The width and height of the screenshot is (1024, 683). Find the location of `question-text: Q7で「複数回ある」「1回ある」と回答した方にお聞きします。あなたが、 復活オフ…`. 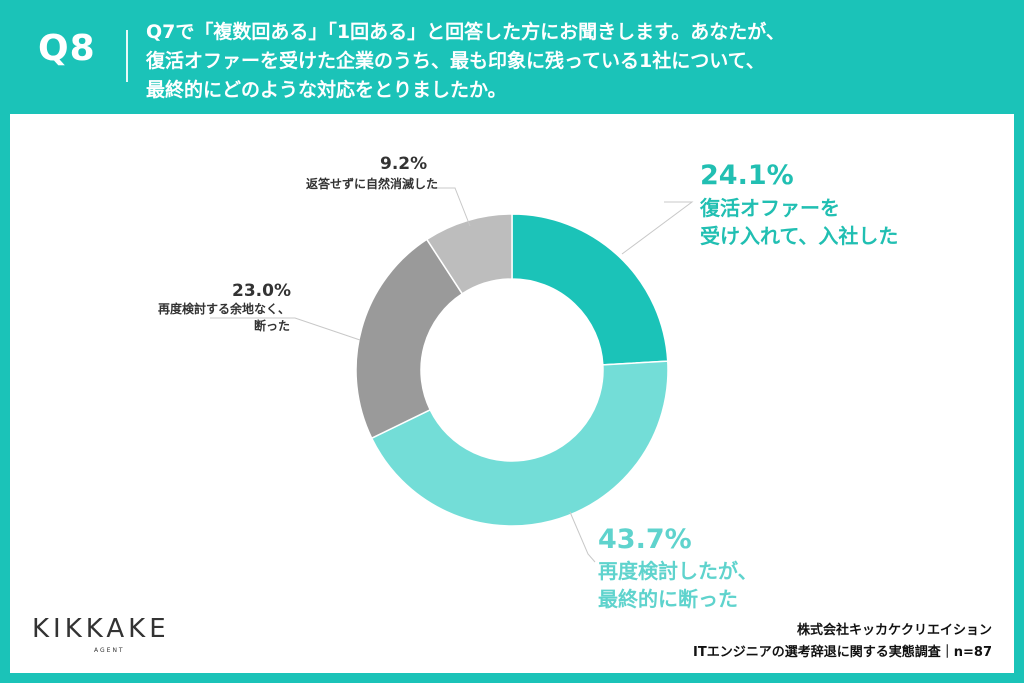

question-text: Q7で「複数回ある」「1回ある」と回答した方にお聞きします。あなたが、 復活オフ… is located at coordinates (465, 61).